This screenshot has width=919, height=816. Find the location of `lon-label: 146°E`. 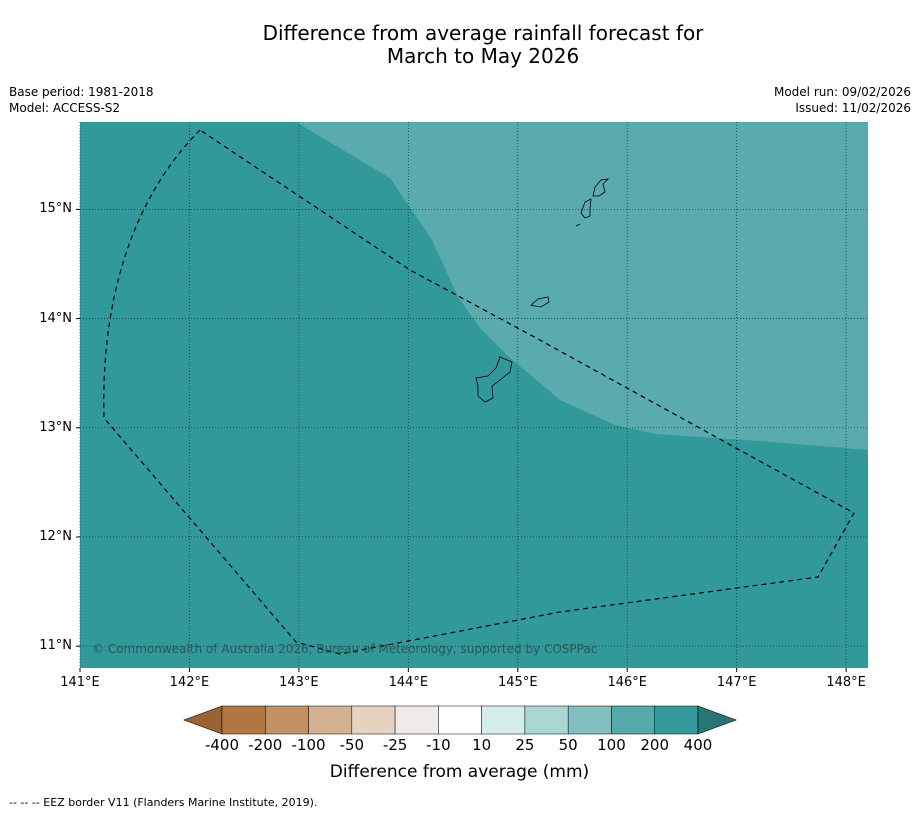

lon-label: 146°E is located at coordinates (627, 682).